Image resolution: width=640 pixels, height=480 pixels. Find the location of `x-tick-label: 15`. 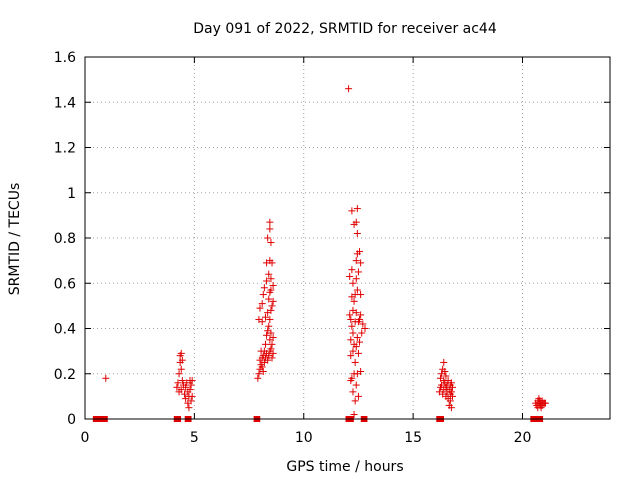

x-tick-label: 15 is located at coordinates (413, 438).